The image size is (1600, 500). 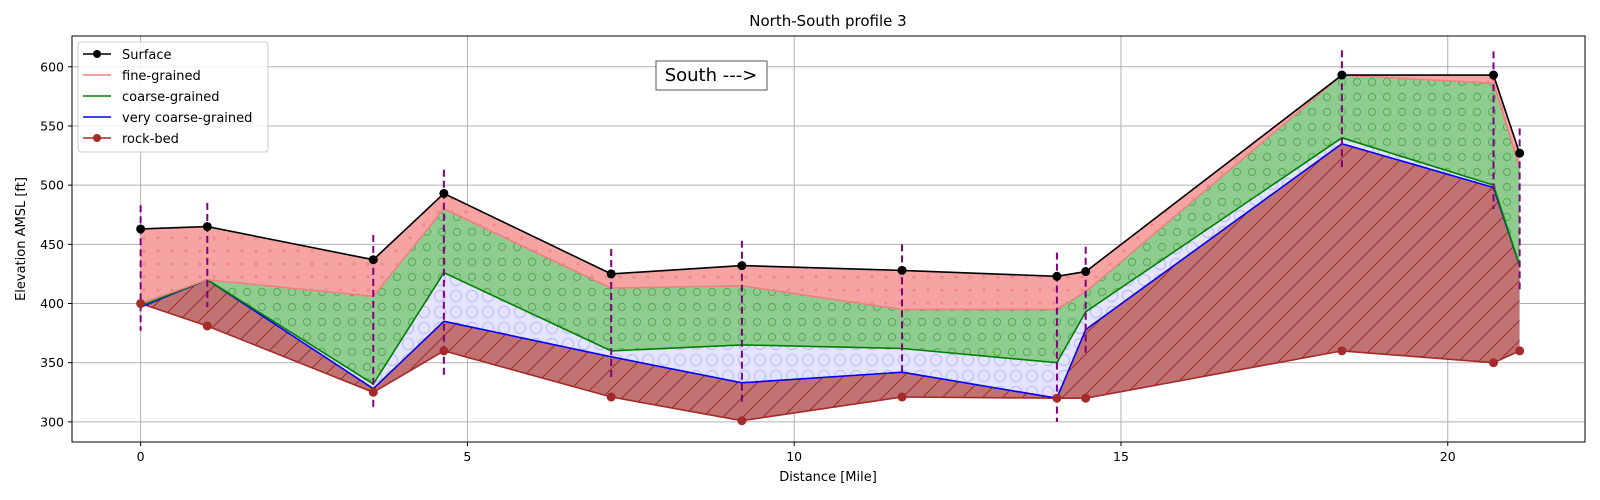 I want to click on legend-item-rock-bed: rock-bed, so click(x=131, y=139).